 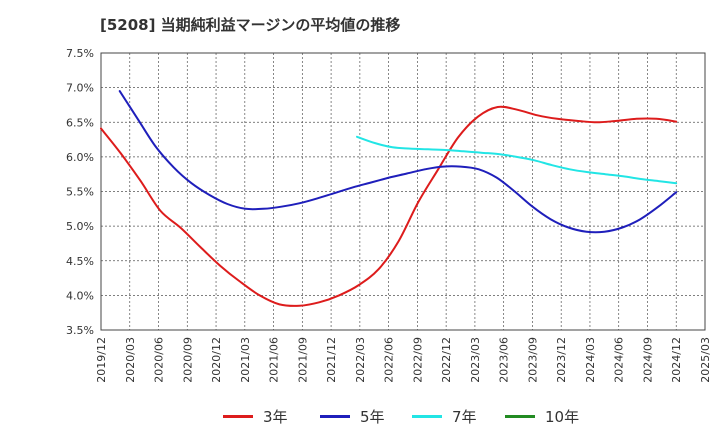 I want to click on legend-item-3y: 3年, so click(x=255, y=416).